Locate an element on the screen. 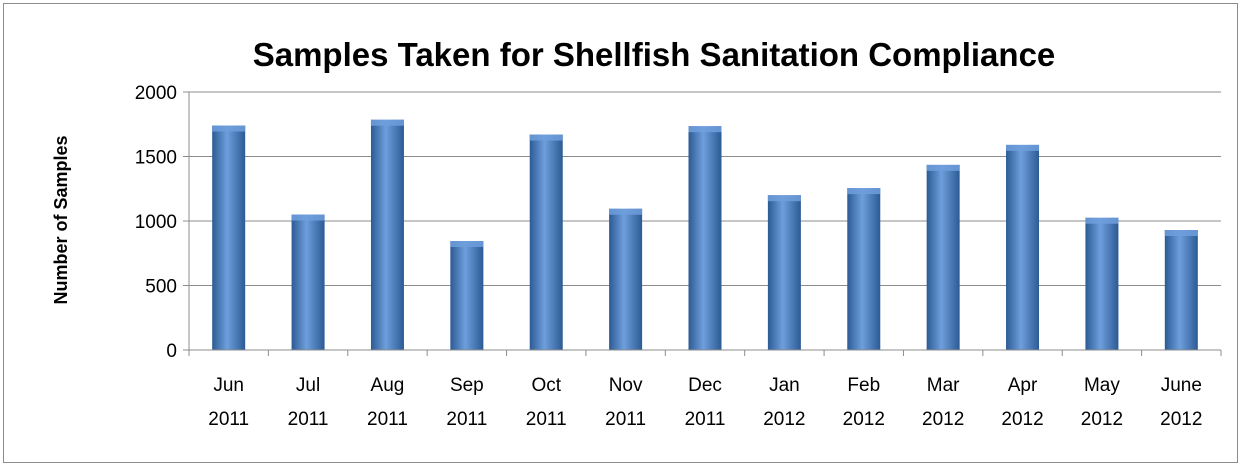  y-tick-label: 0 is located at coordinates (171, 351).